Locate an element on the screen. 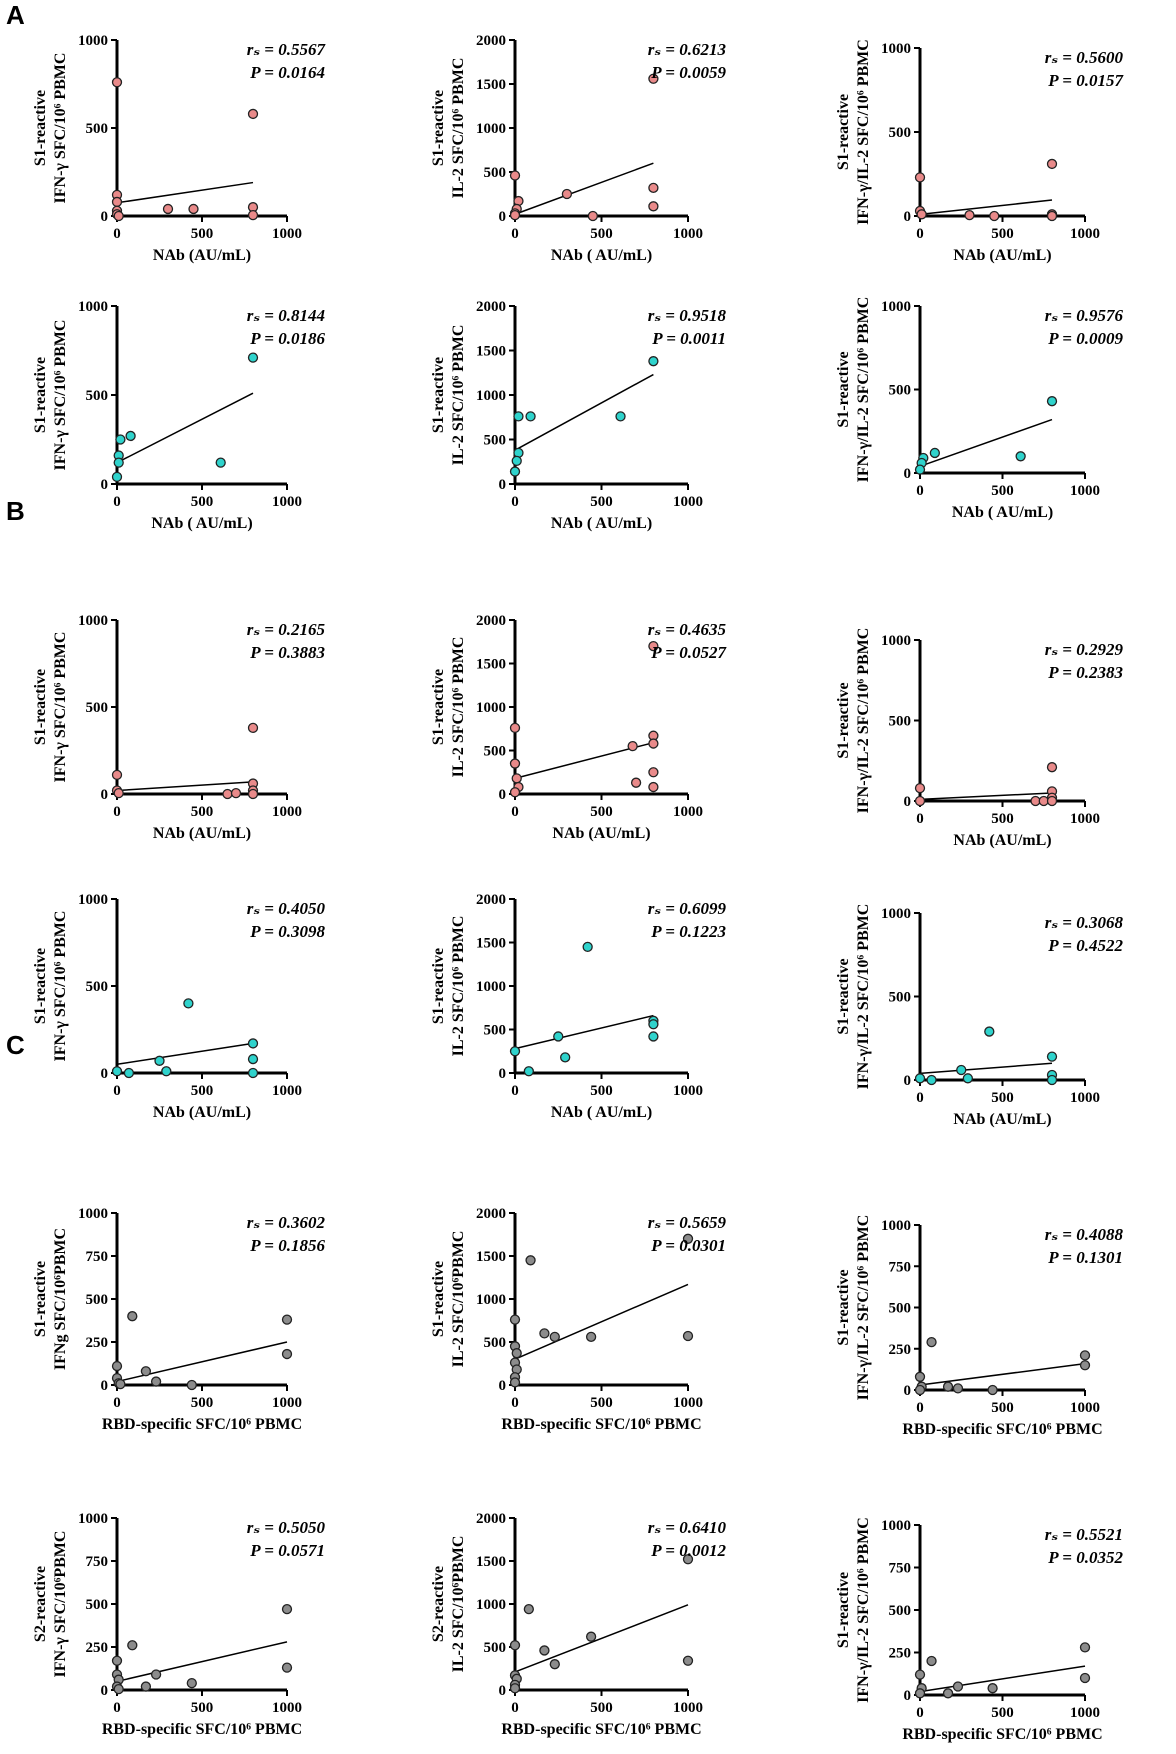  stat-rs: rₛ = 0.2929 is located at coordinates (1084, 649).